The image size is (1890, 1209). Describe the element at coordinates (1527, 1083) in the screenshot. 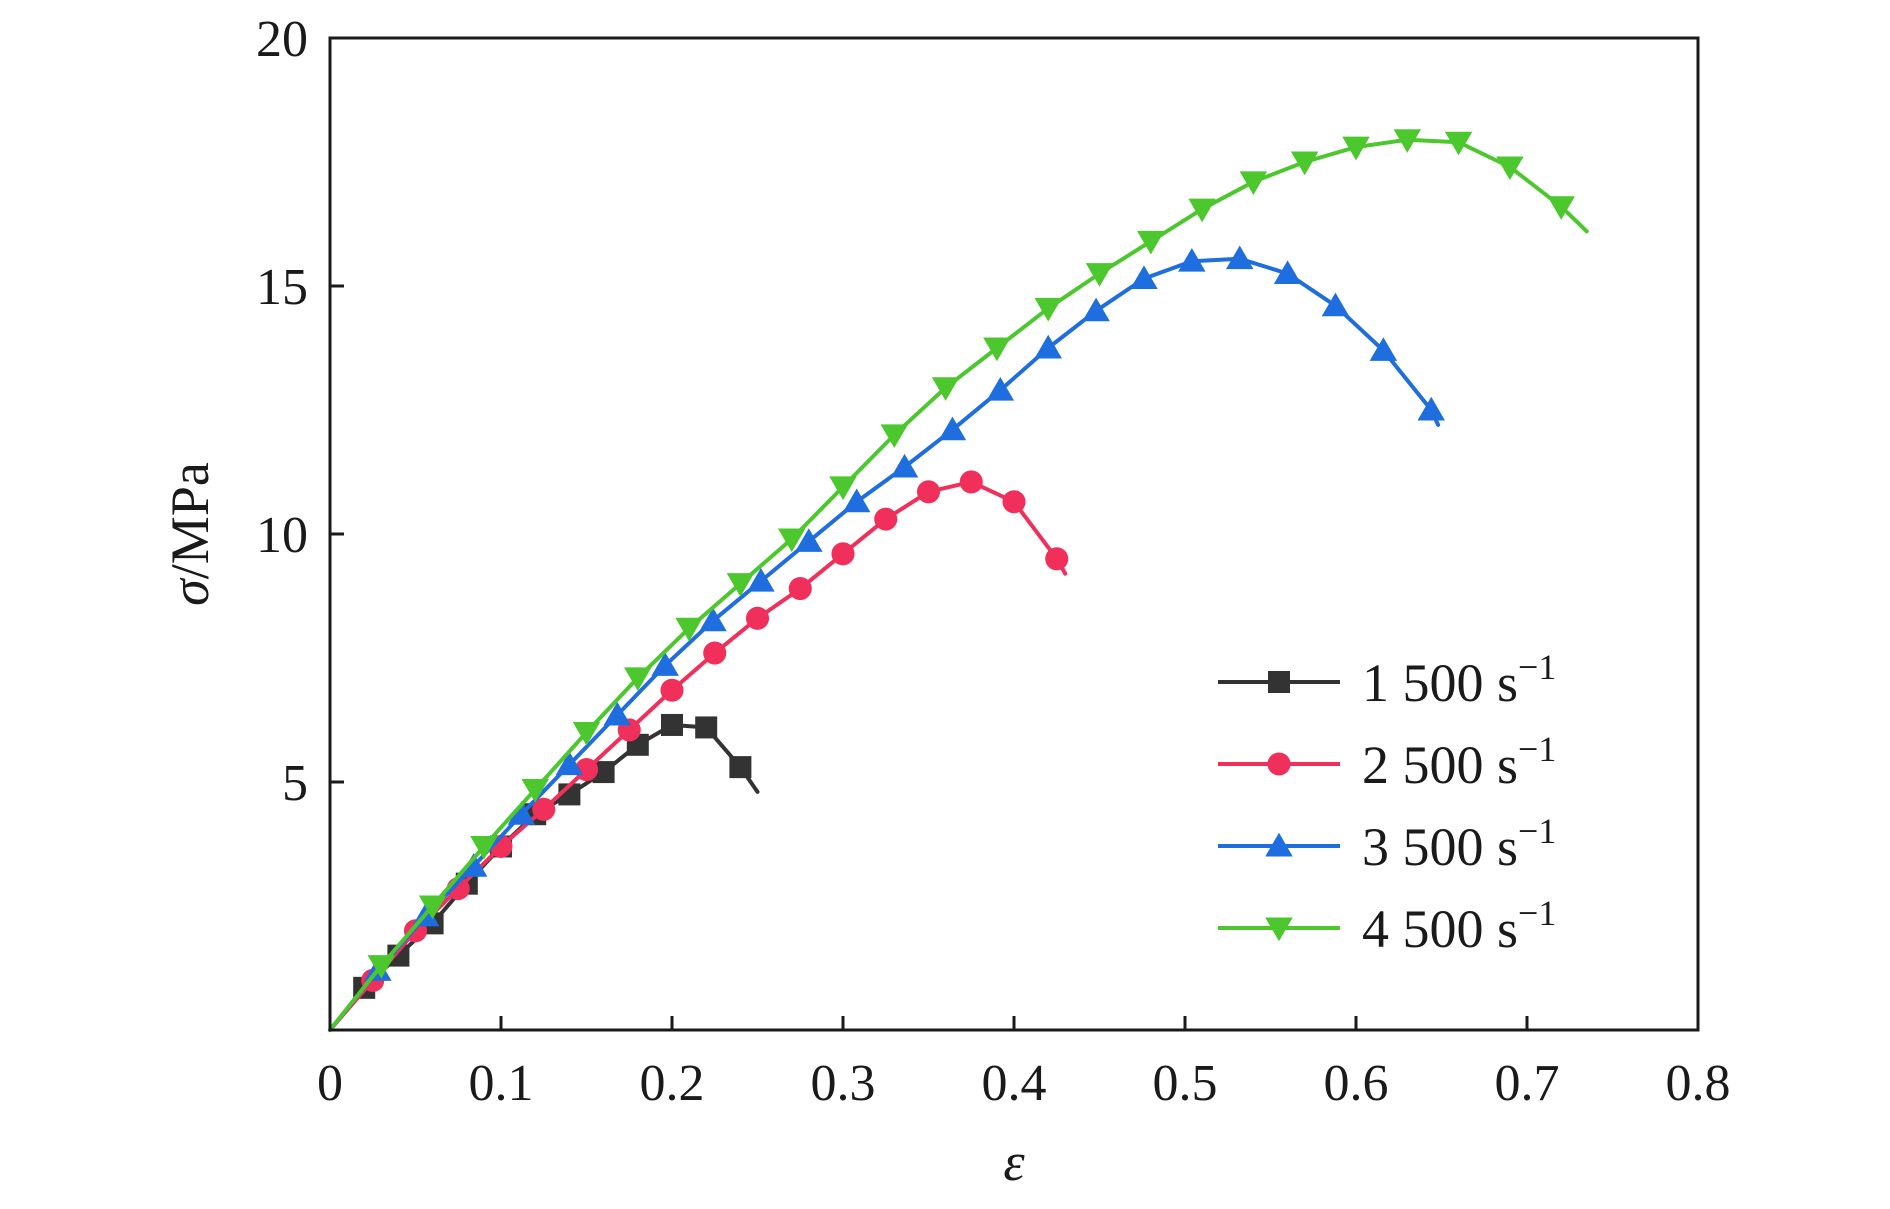

I see `x-tick-label: 0.7` at that location.